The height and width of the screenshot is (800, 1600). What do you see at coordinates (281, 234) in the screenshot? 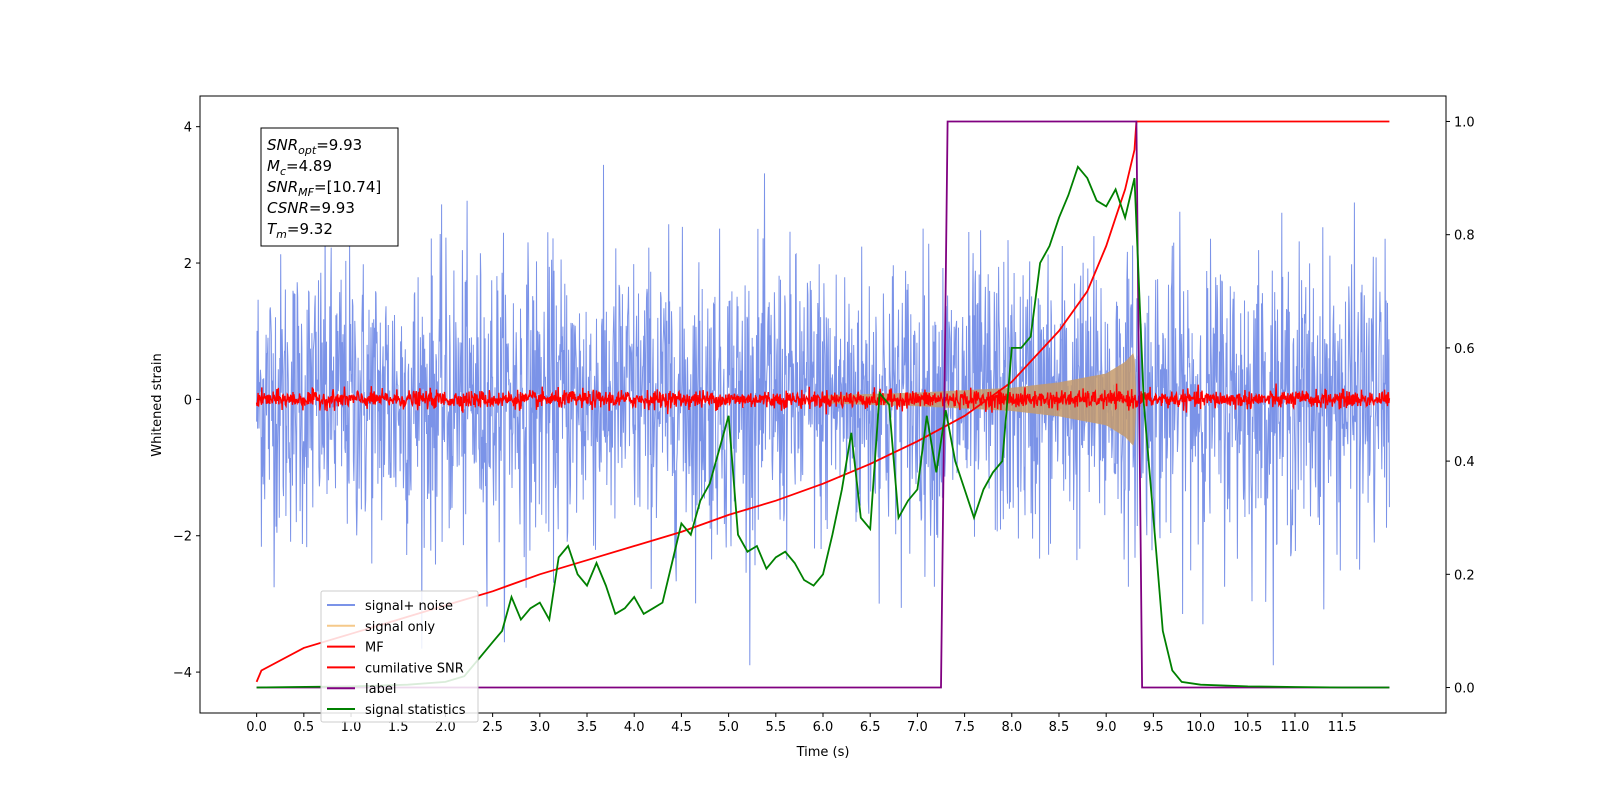
I see `info-subscript: m` at bounding box center [281, 234].